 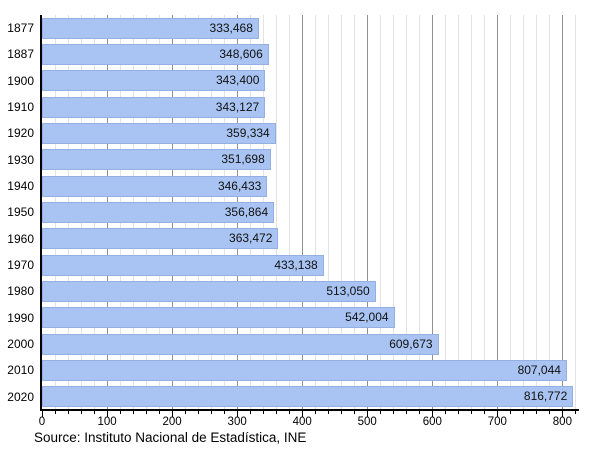 What do you see at coordinates (150, 28) in the screenshot?
I see `bar-1877: 333,468` at bounding box center [150, 28].